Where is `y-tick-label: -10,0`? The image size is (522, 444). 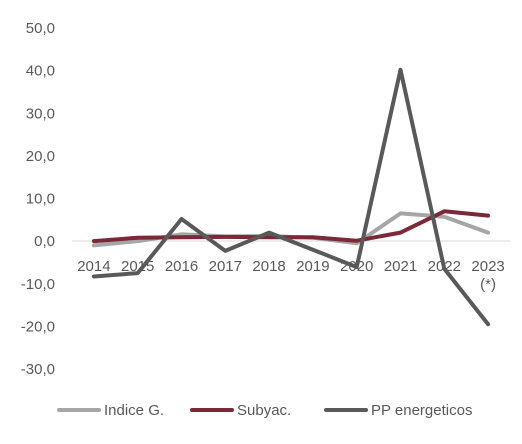 y-tick-label: -10,0 is located at coordinates (38, 284).